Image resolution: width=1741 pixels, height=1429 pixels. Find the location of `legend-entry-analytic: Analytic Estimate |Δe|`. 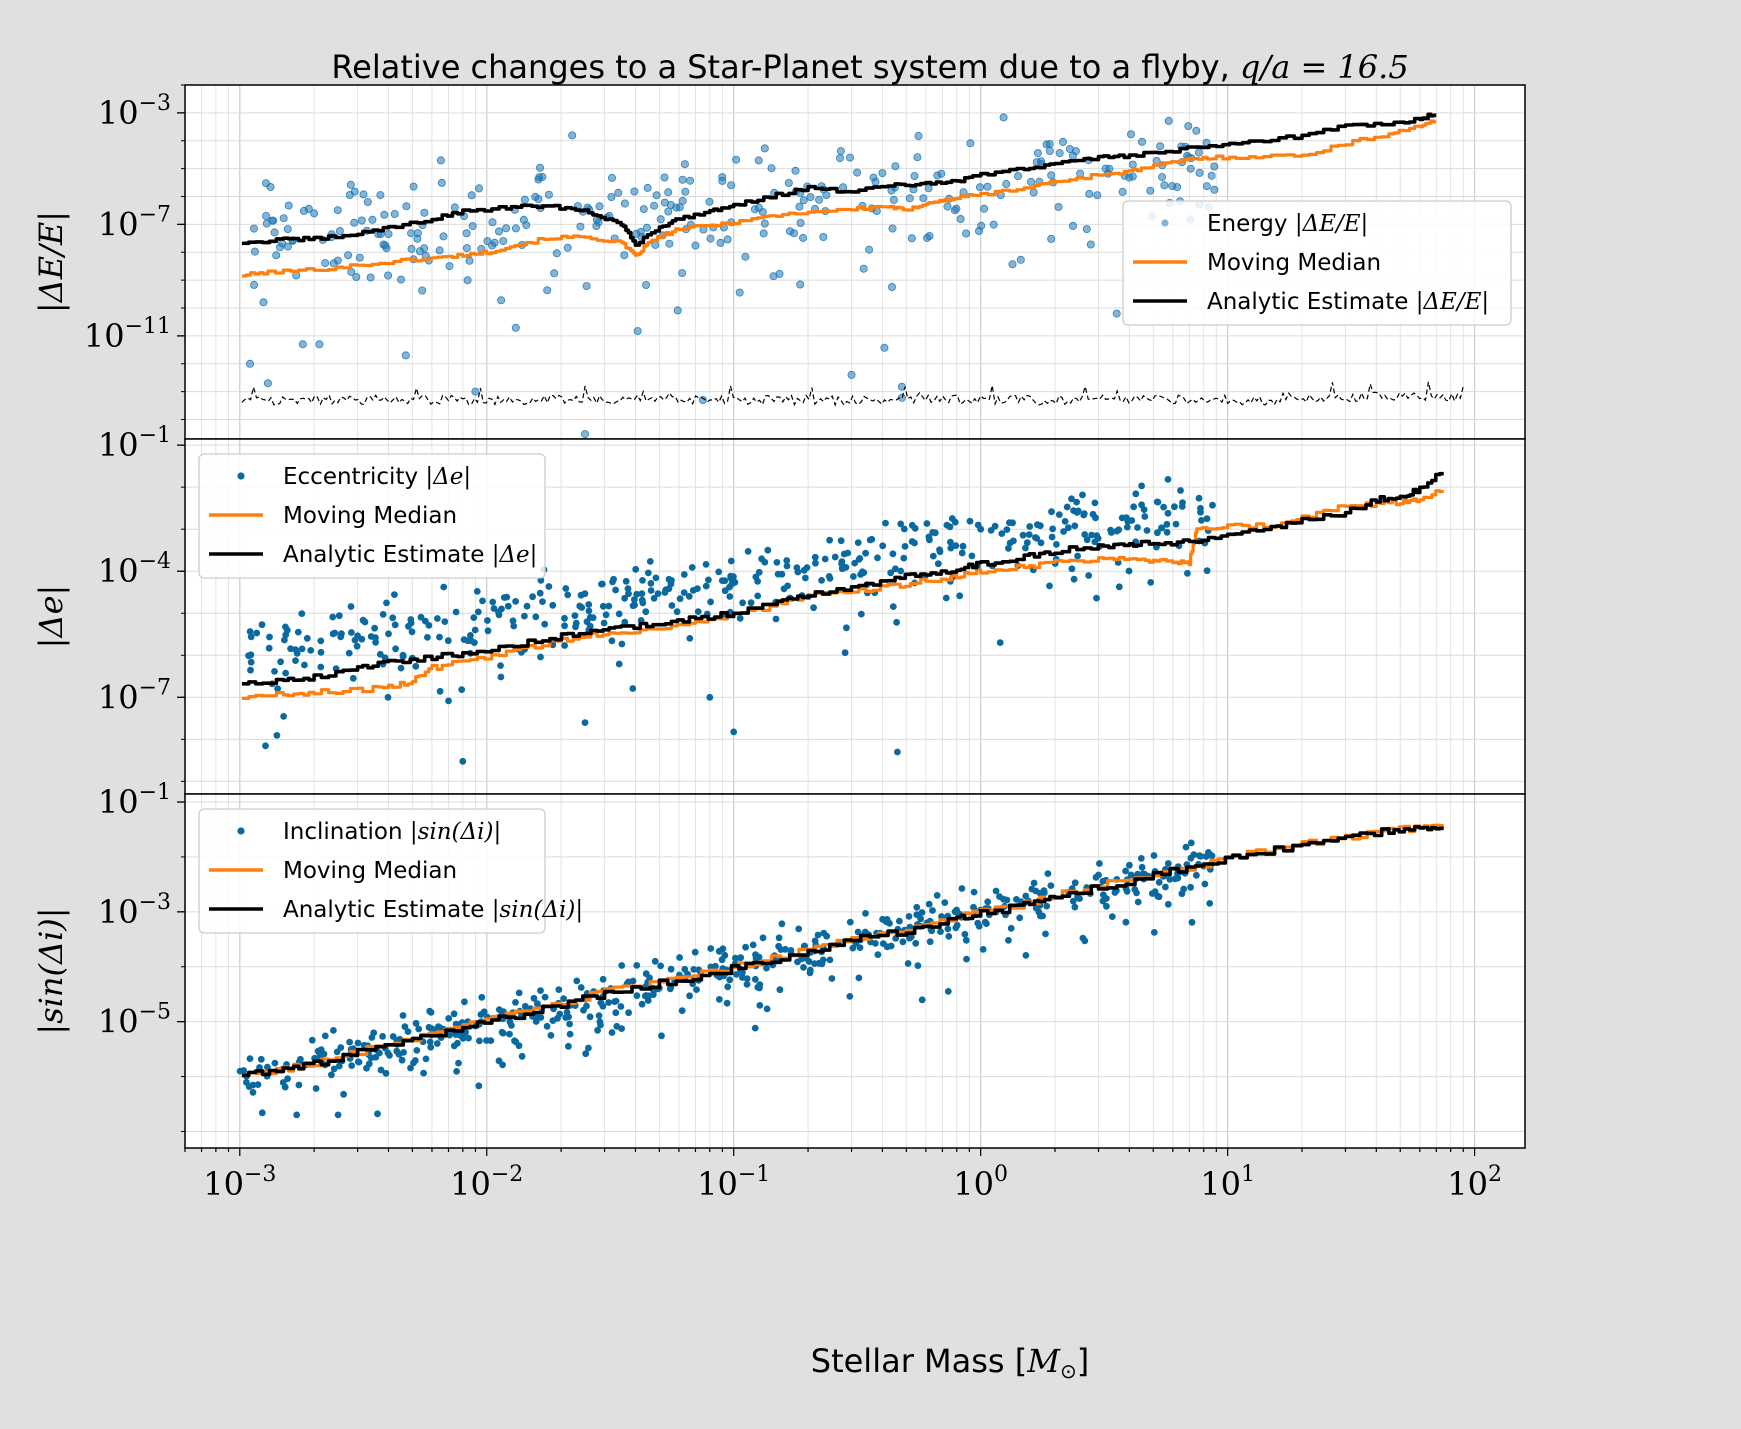

legend-entry-analytic: Analytic Estimate |Δe| is located at coordinates (410, 555).